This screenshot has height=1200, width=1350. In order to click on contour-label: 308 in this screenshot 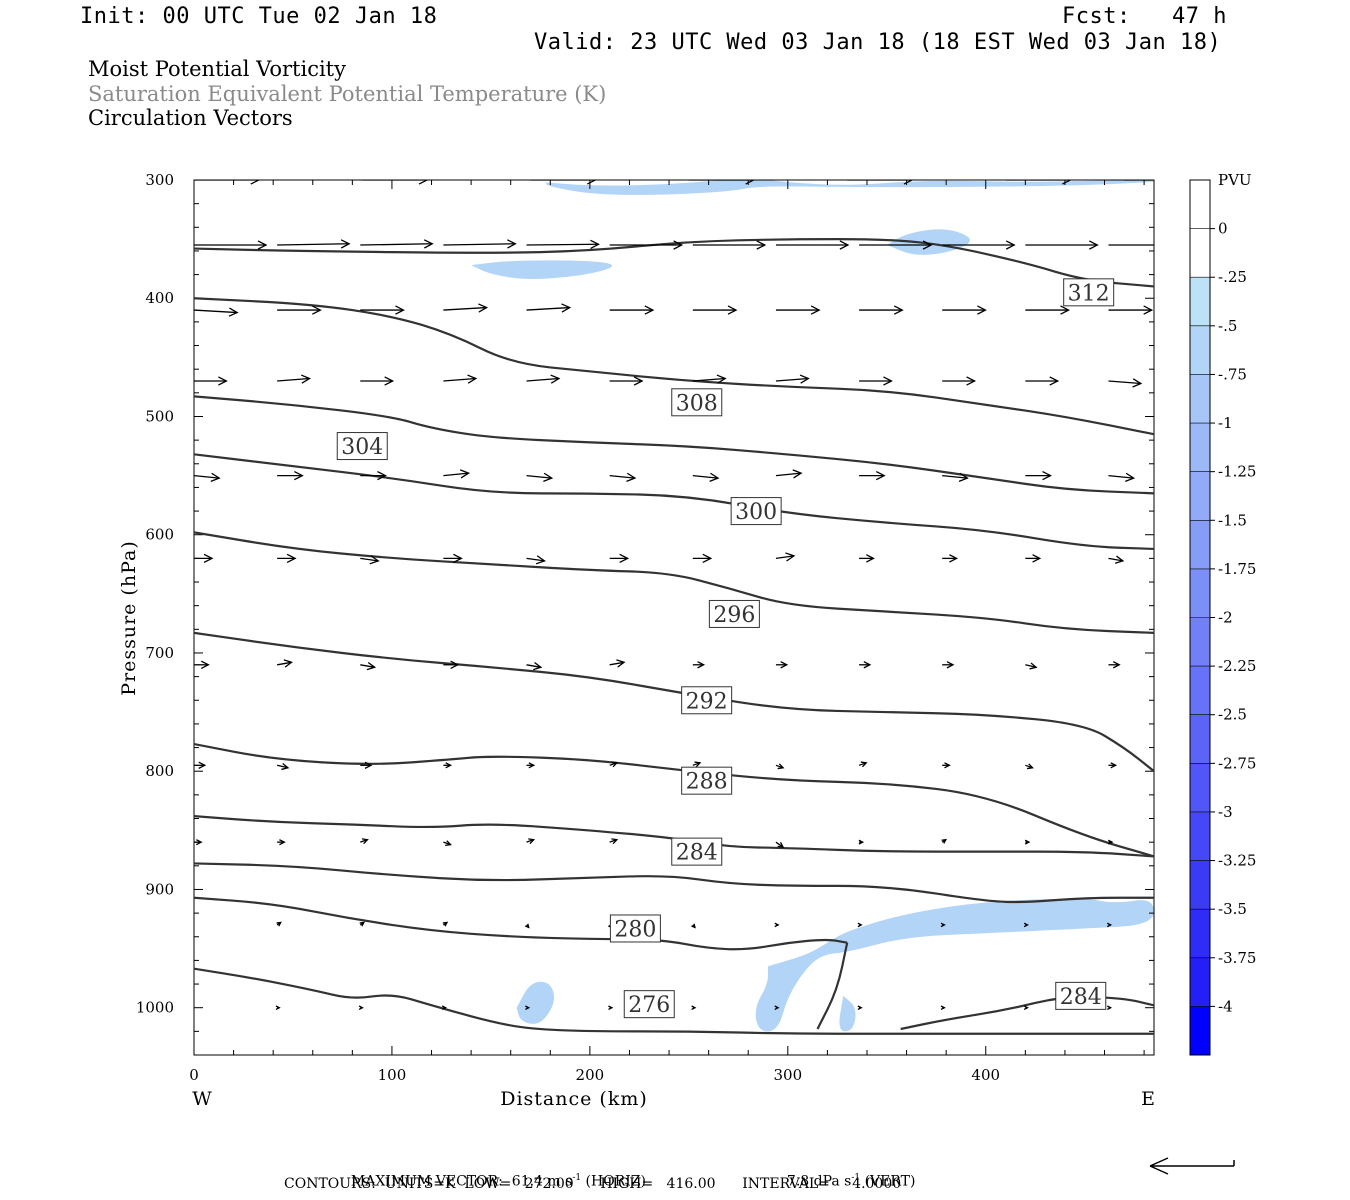, I will do `click(697, 403)`.